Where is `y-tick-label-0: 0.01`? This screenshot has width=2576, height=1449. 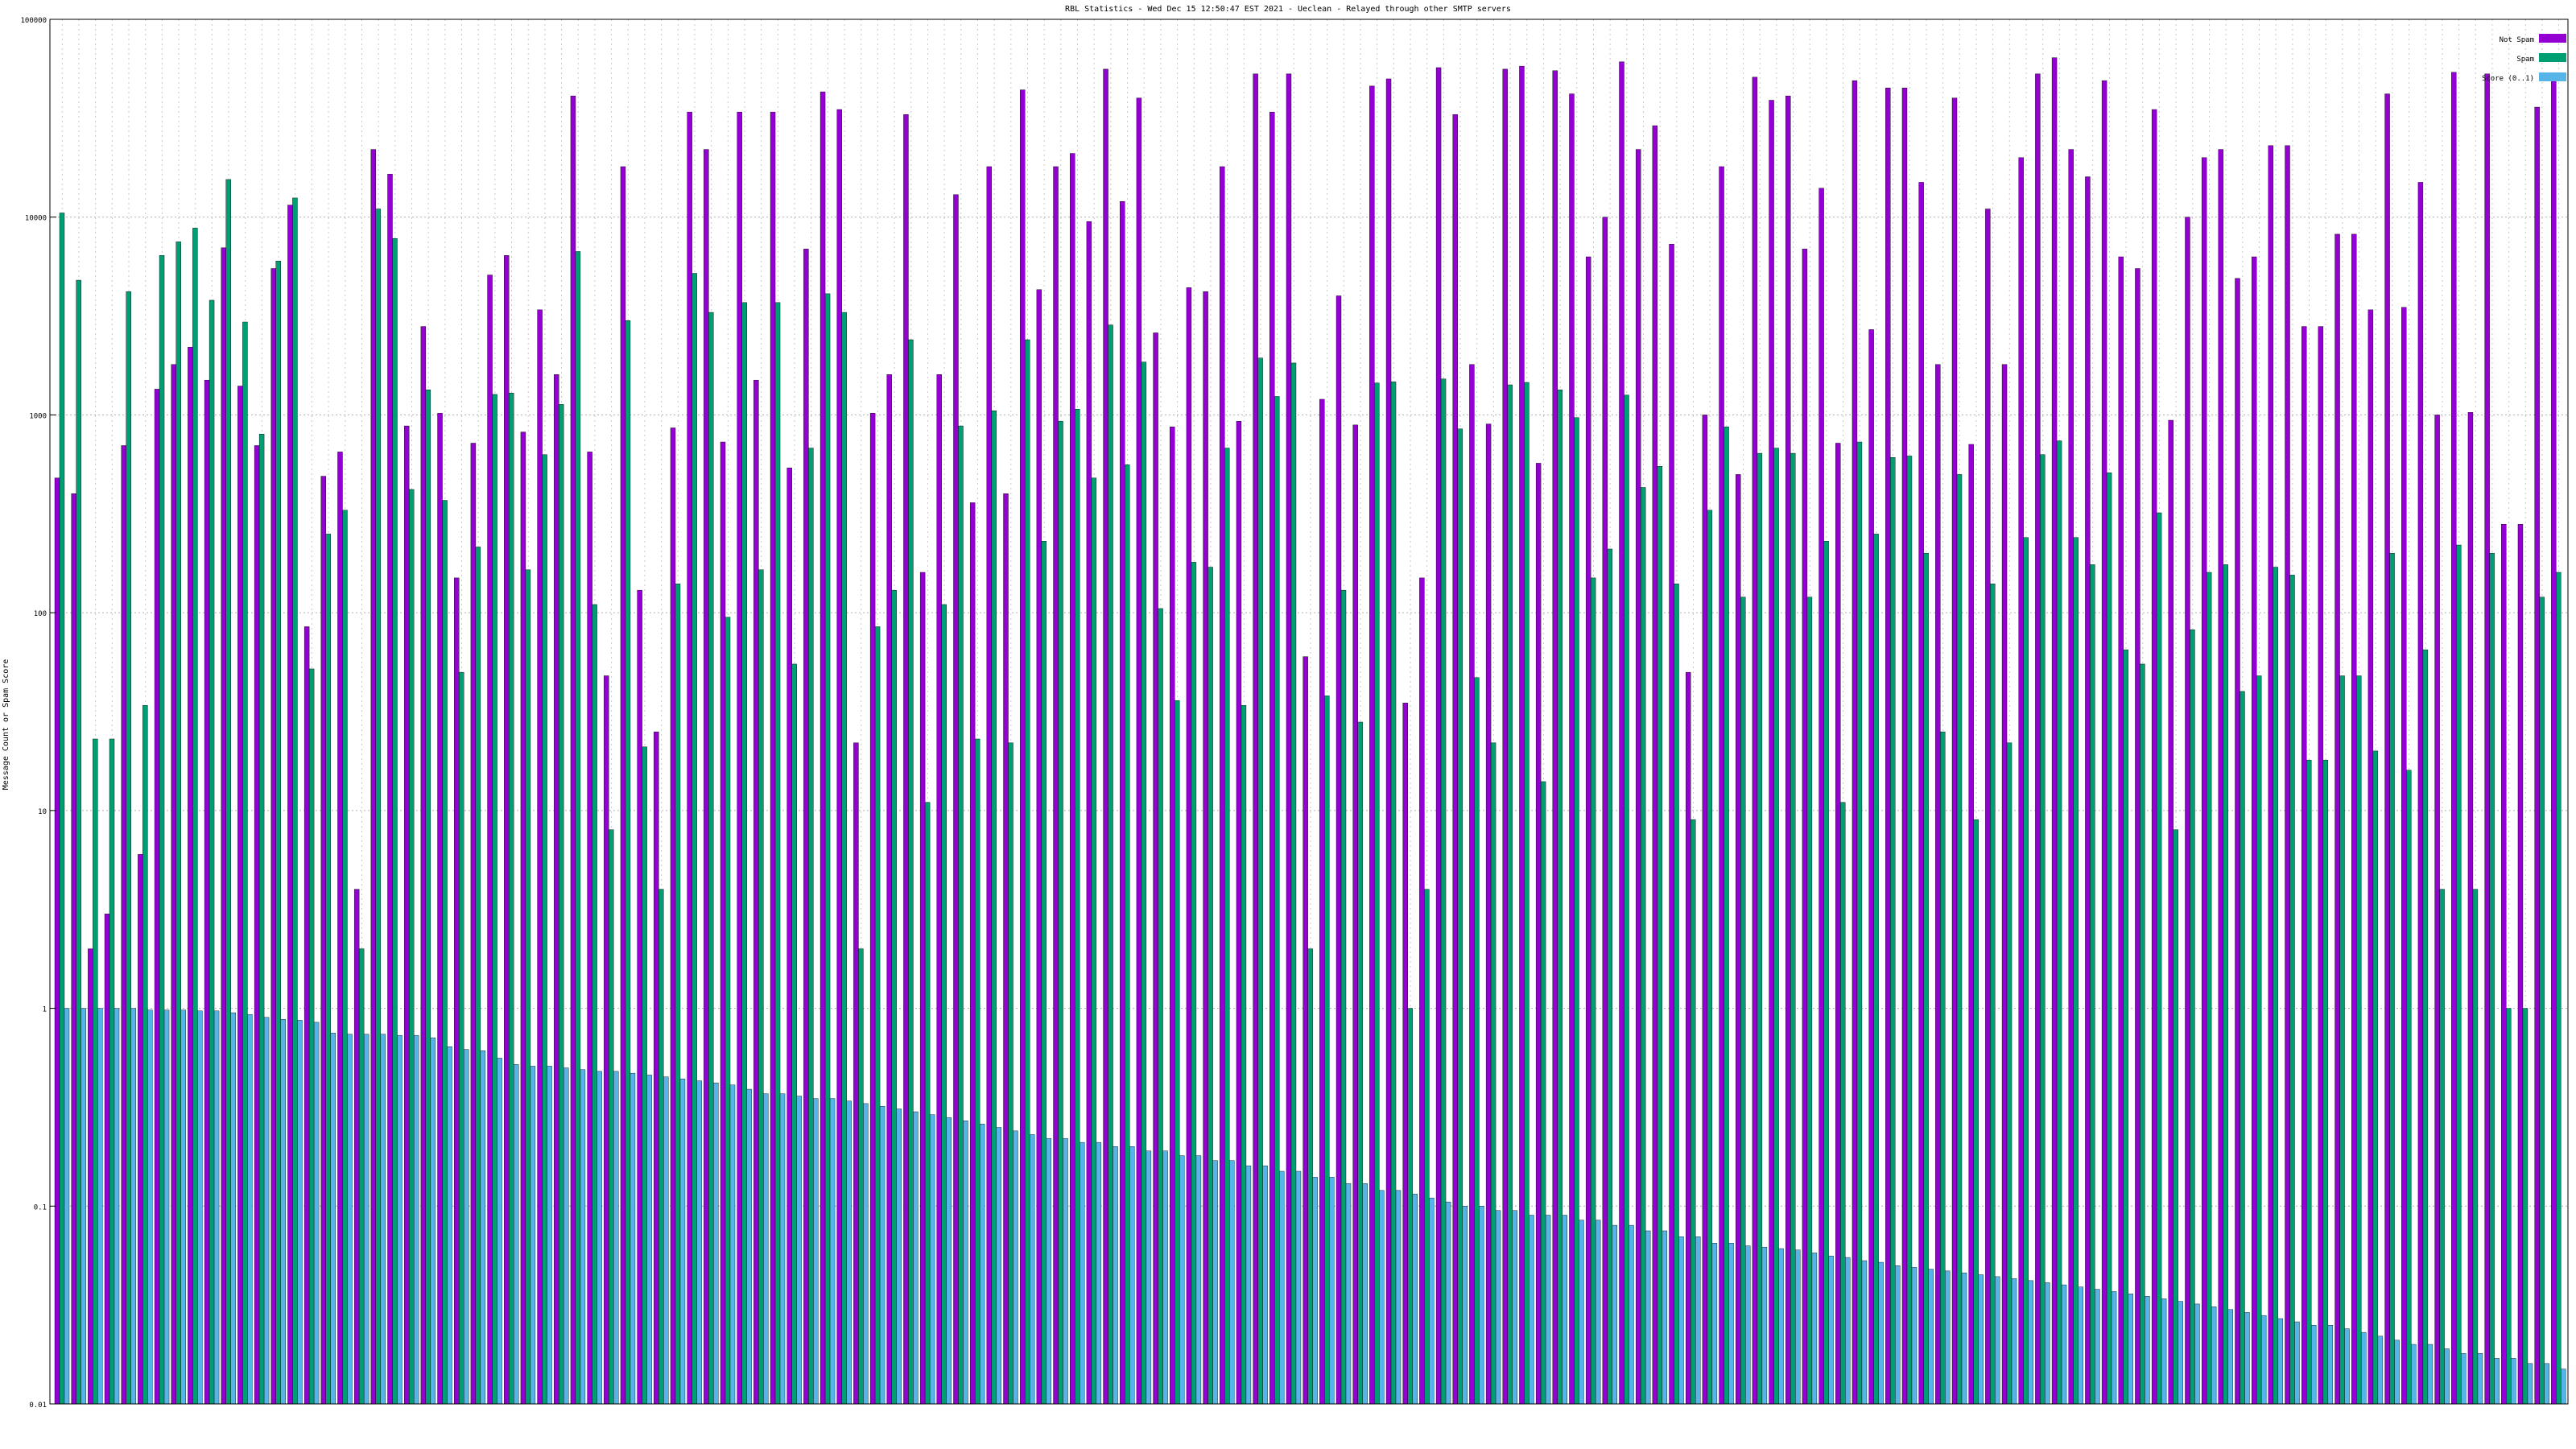 y-tick-label-0: 0.01 is located at coordinates (38, 1406).